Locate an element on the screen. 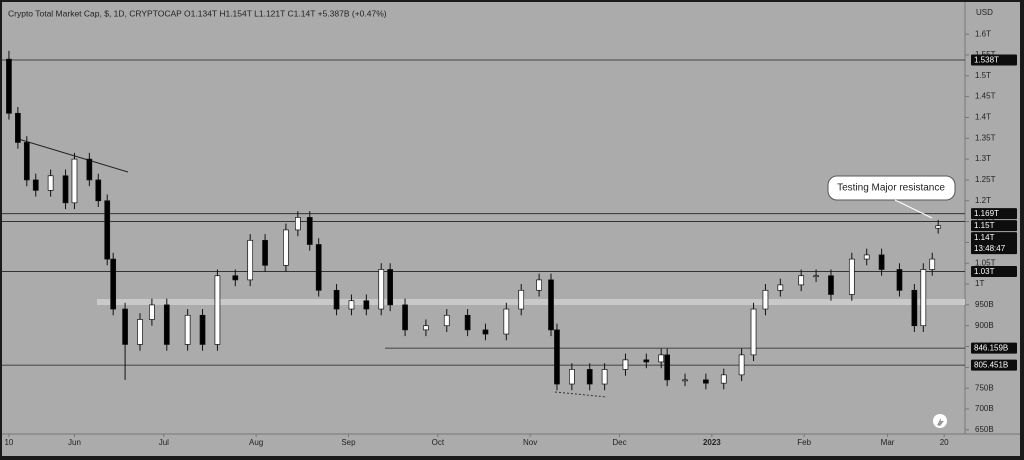 The image size is (1024, 460). x-tick-label: 20 is located at coordinates (944, 442).